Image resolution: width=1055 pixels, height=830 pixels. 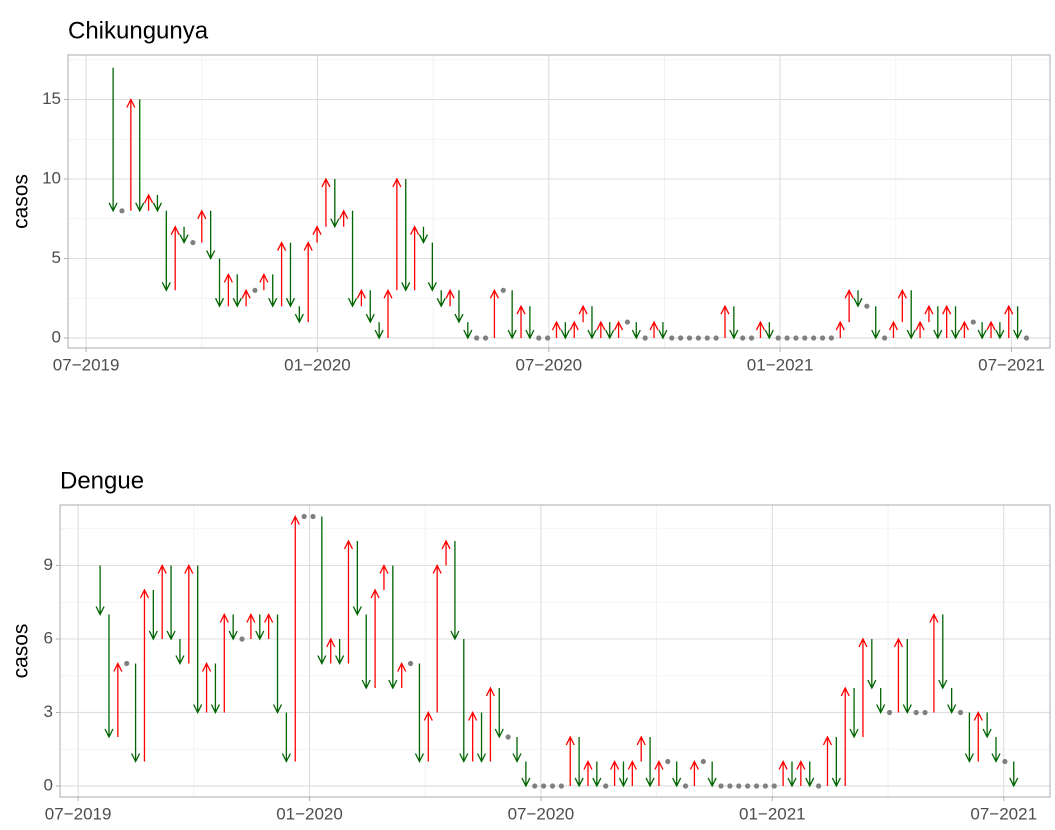 What do you see at coordinates (56, 257) in the screenshot?
I see `y-tick-label: 5` at bounding box center [56, 257].